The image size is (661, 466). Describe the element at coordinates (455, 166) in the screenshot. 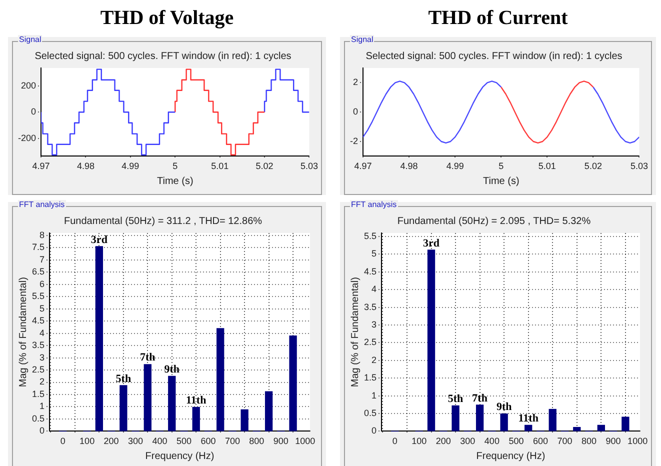

I see `x-tick-label: 4.99` at that location.